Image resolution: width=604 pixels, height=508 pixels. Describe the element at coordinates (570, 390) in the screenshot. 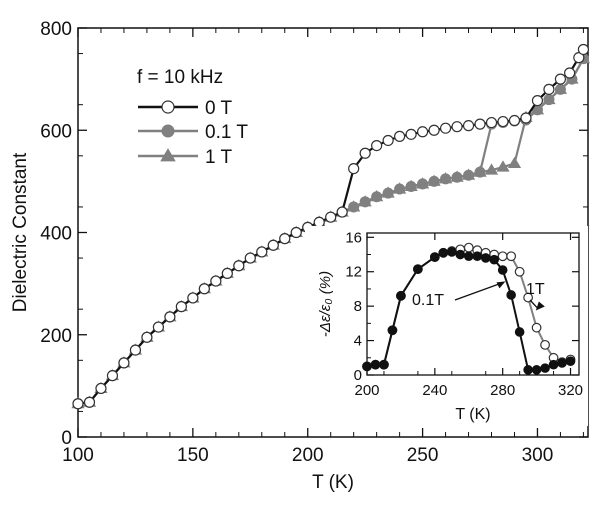

I see `inset-x-tick-label: 320` at that location.